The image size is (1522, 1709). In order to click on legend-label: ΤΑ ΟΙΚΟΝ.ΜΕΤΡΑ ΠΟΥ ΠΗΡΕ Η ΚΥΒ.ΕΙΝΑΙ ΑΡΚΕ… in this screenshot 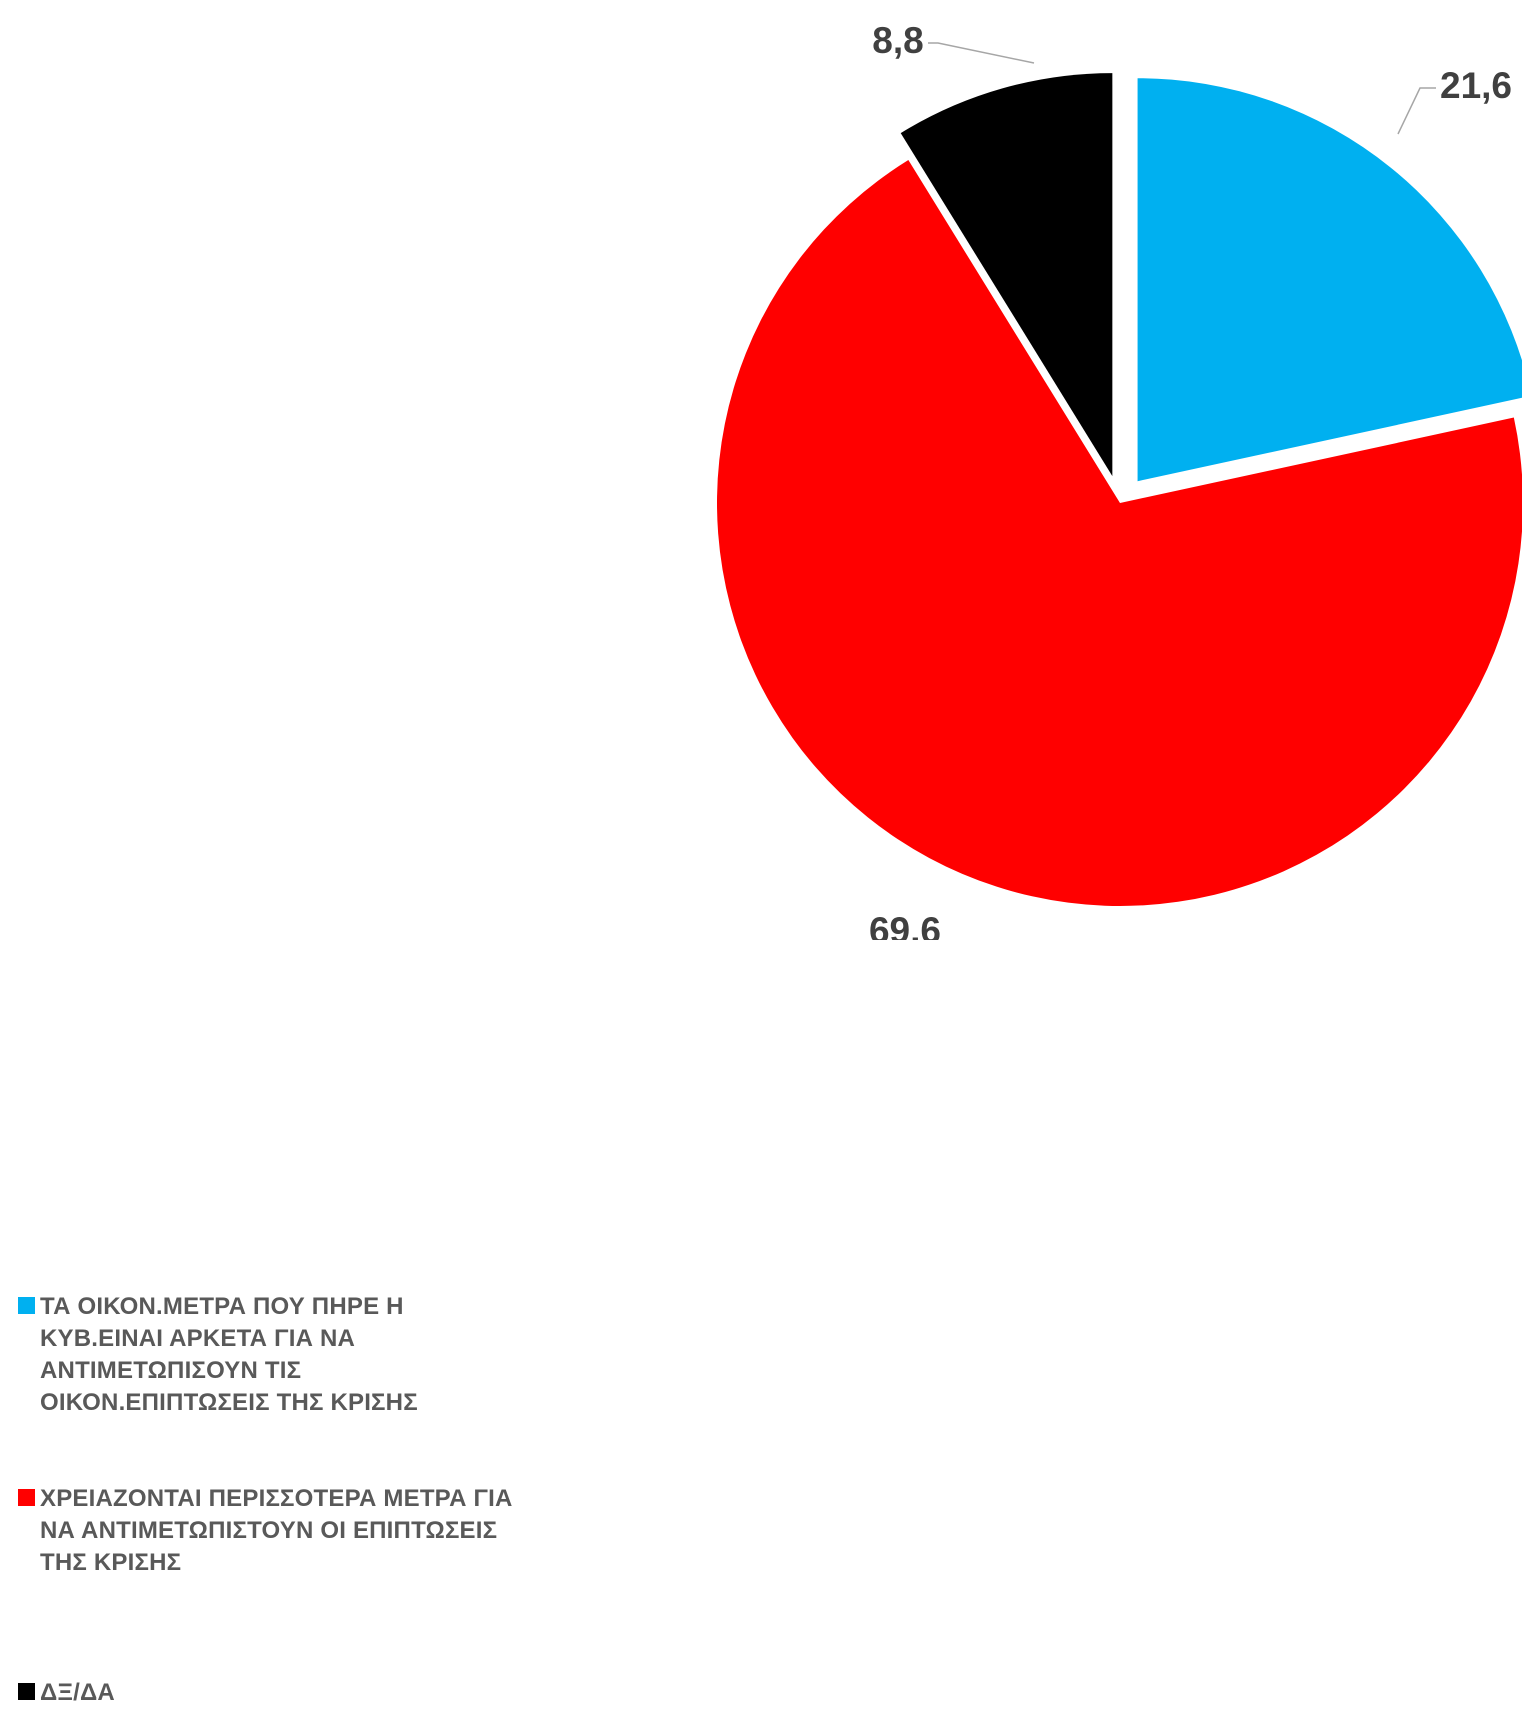, I will do `click(229, 1354)`.